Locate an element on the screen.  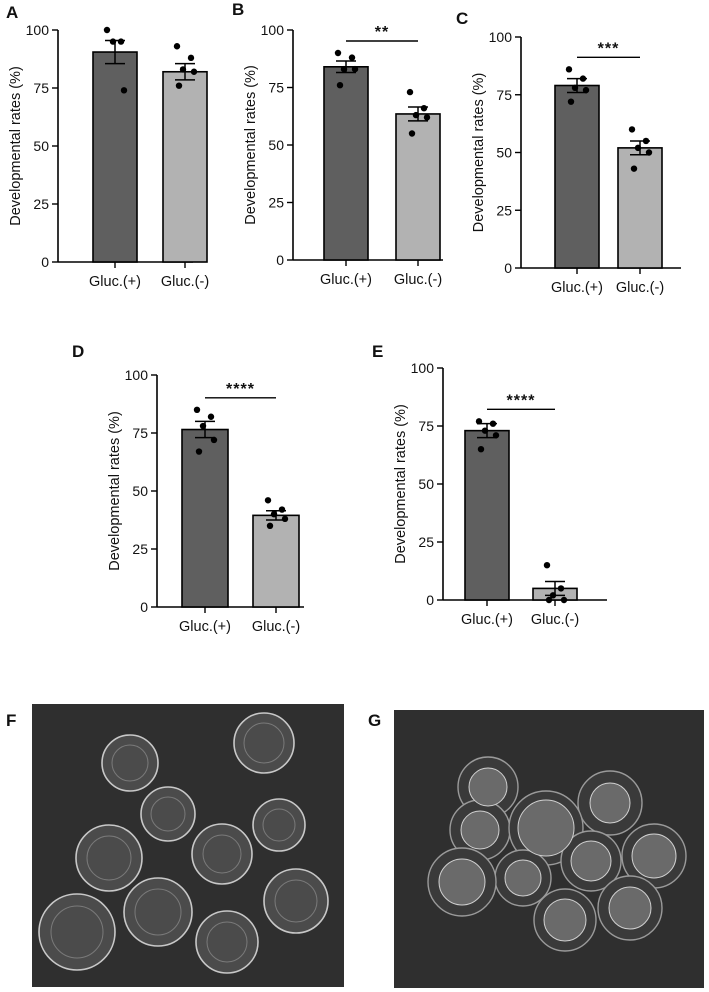
embryo-cell-mass is located at coordinates (557, 854).